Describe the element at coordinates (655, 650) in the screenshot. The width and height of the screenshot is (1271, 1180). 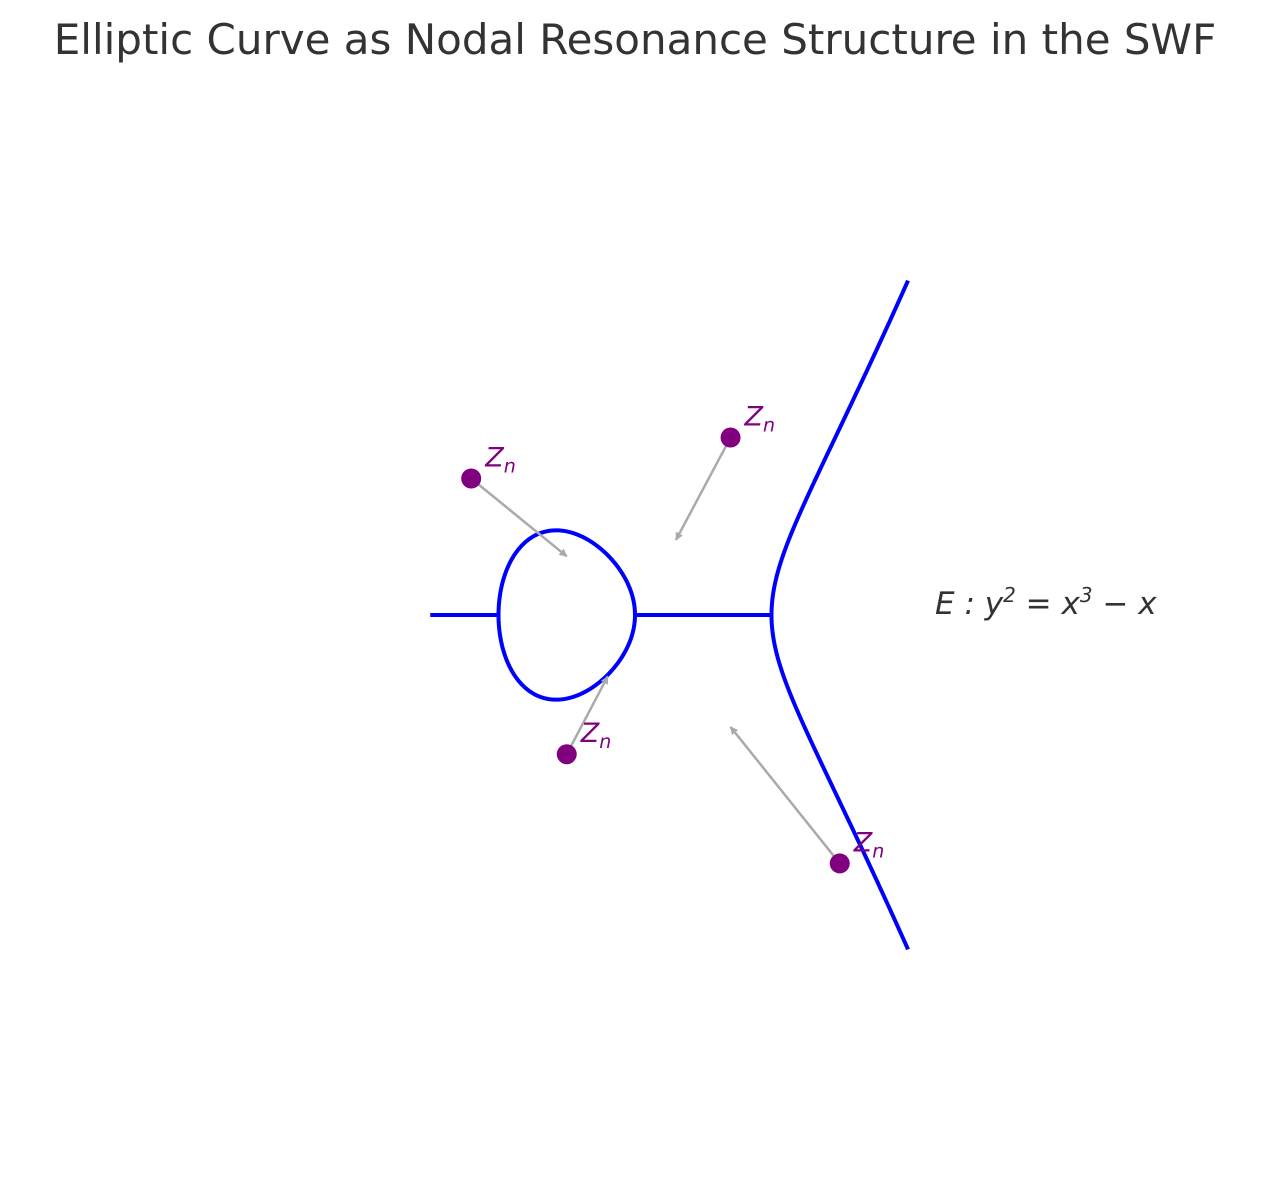
I see `arrow-layer` at that location.